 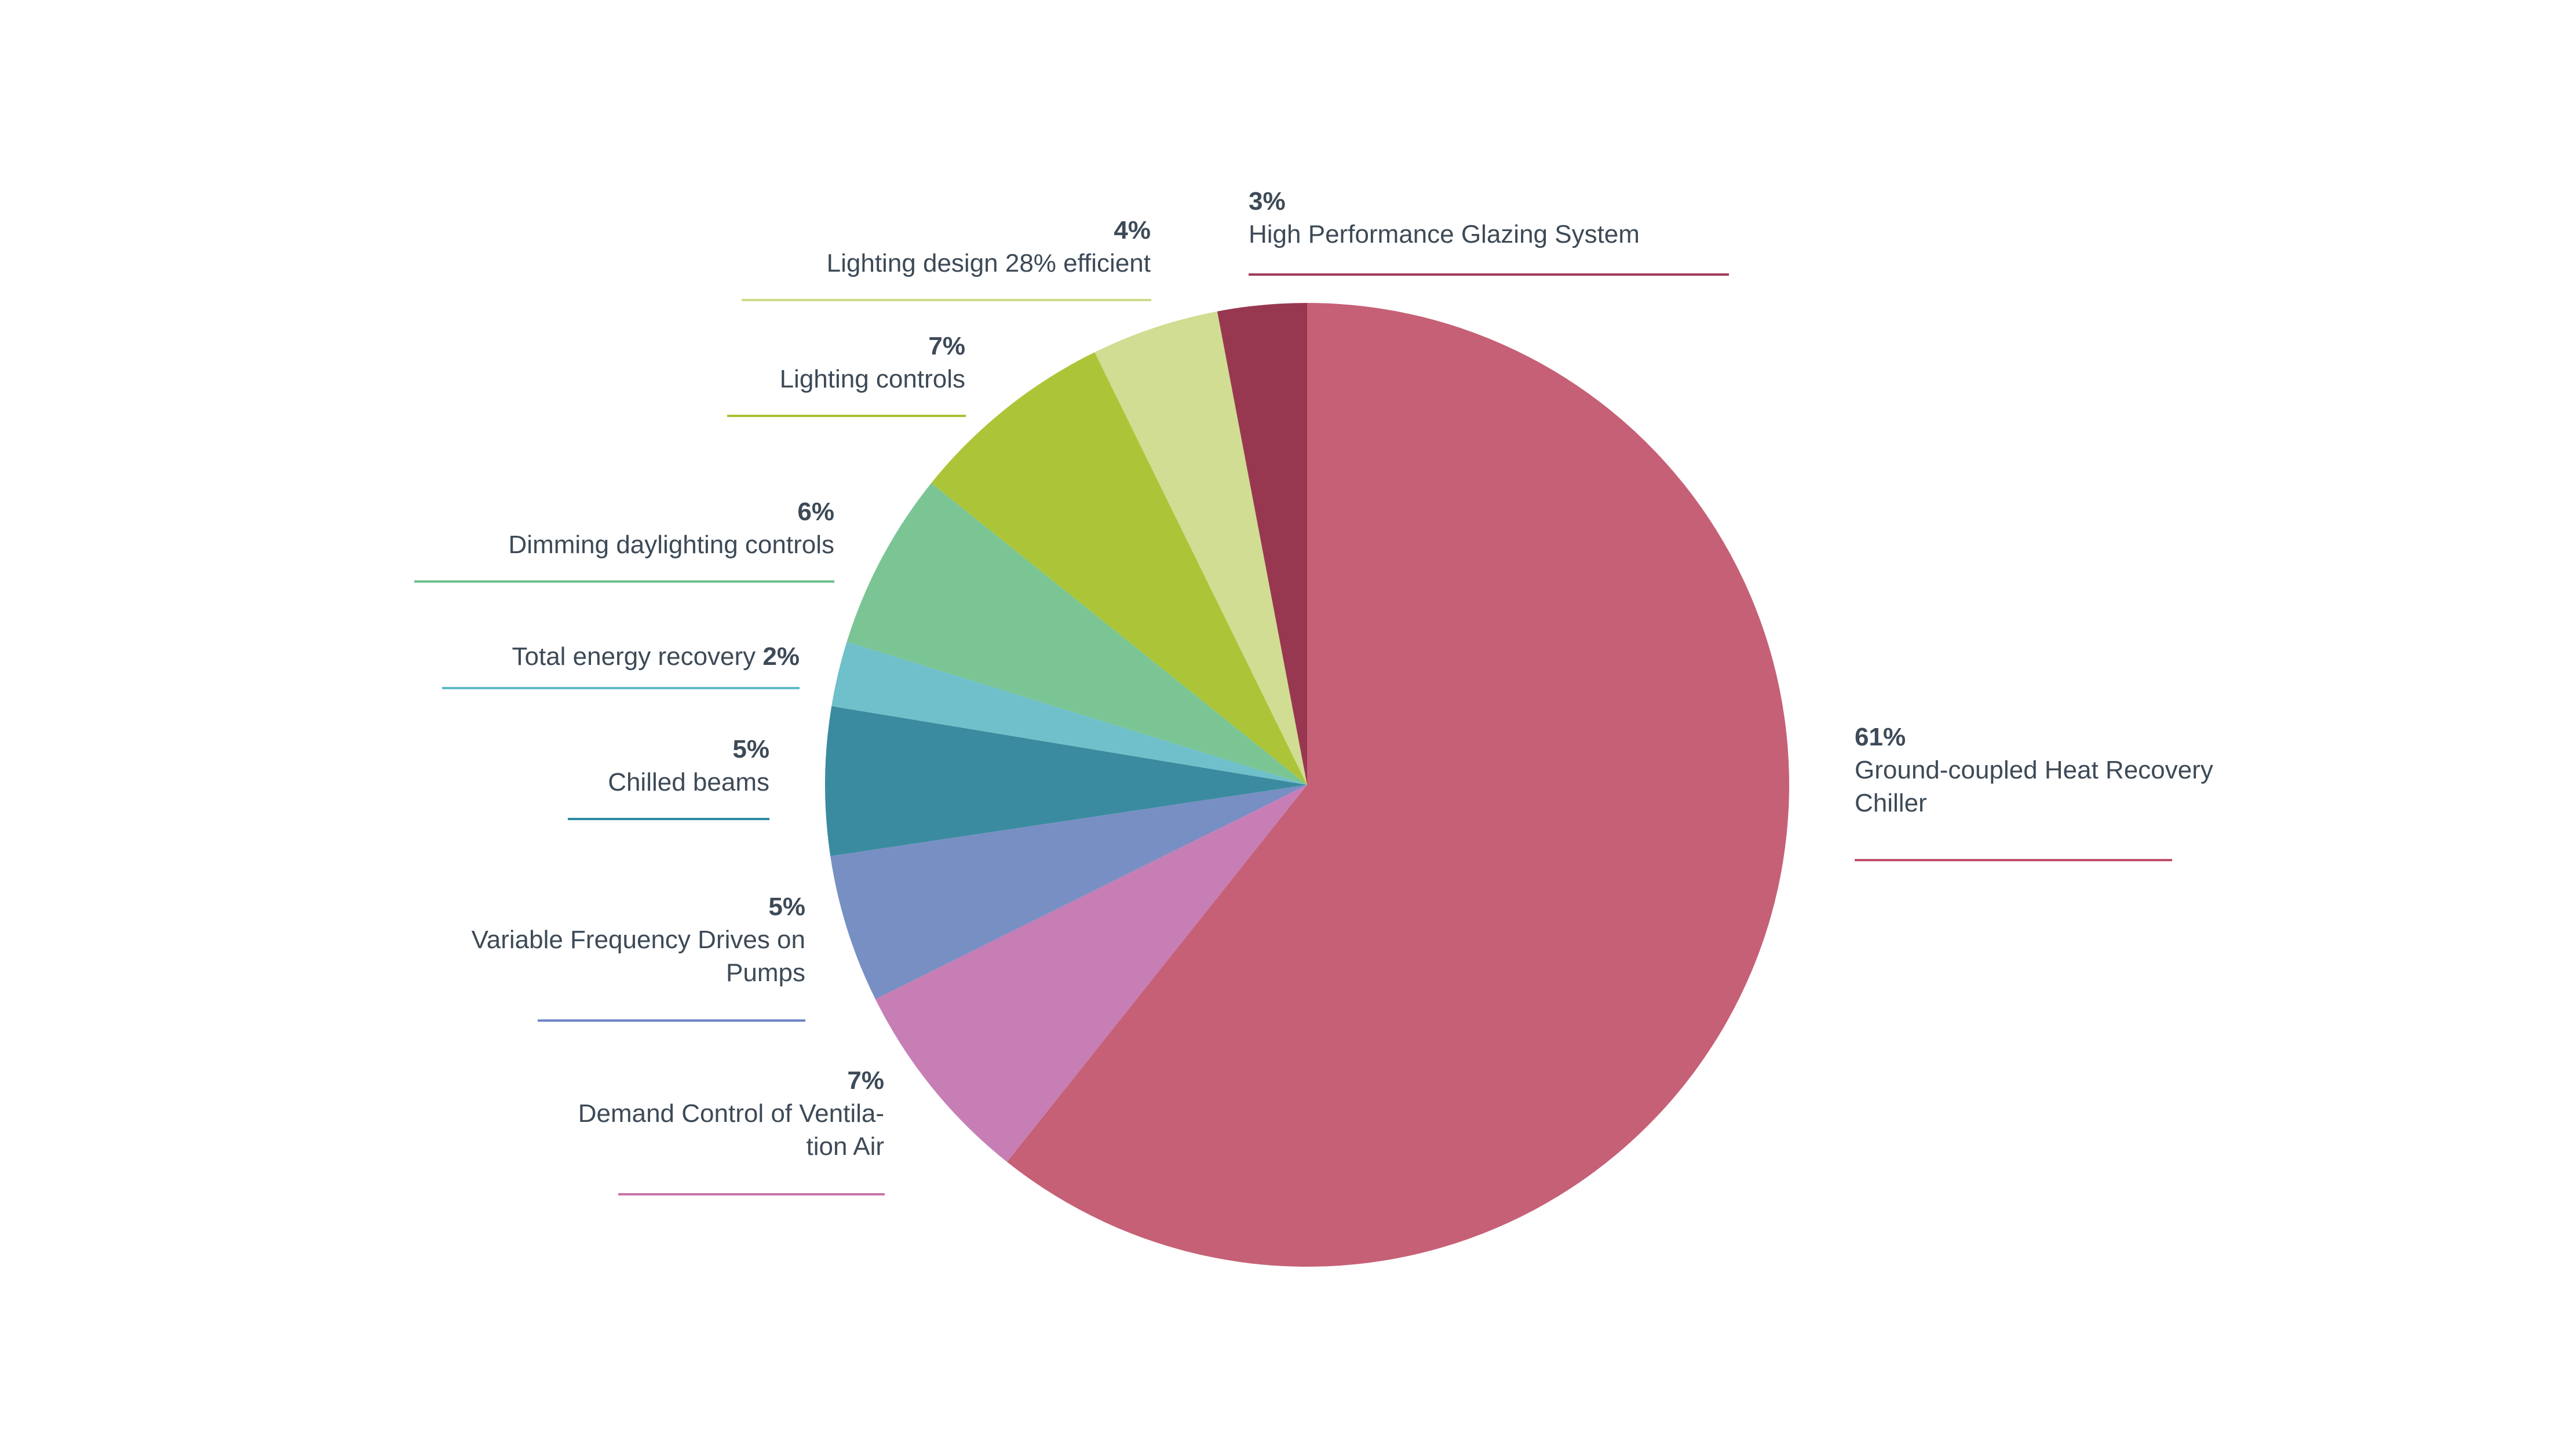 I want to click on slice-percent-glazing: 3%, so click(x=1267, y=201).